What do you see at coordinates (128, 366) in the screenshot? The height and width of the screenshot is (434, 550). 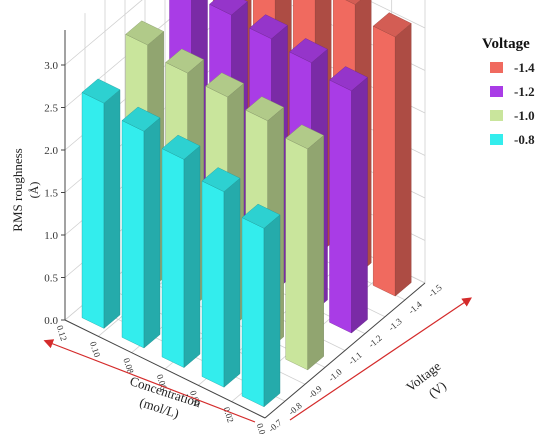 I see `x-tick-label: 0.08` at bounding box center [128, 366].